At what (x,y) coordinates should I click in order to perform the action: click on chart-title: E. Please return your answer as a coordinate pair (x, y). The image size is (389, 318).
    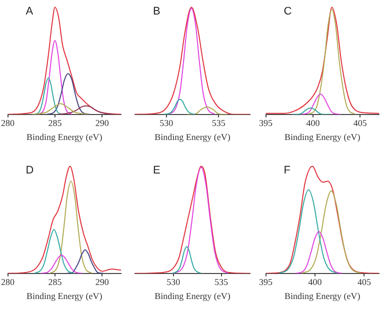
    Looking at the image, I should click on (156, 170).